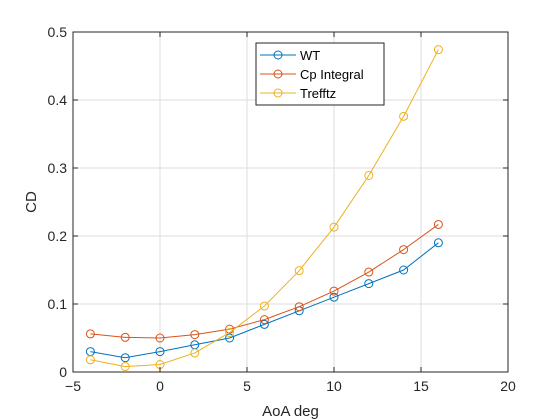  What do you see at coordinates (318, 93) in the screenshot?
I see `legend-label: Trefftz` at bounding box center [318, 93].